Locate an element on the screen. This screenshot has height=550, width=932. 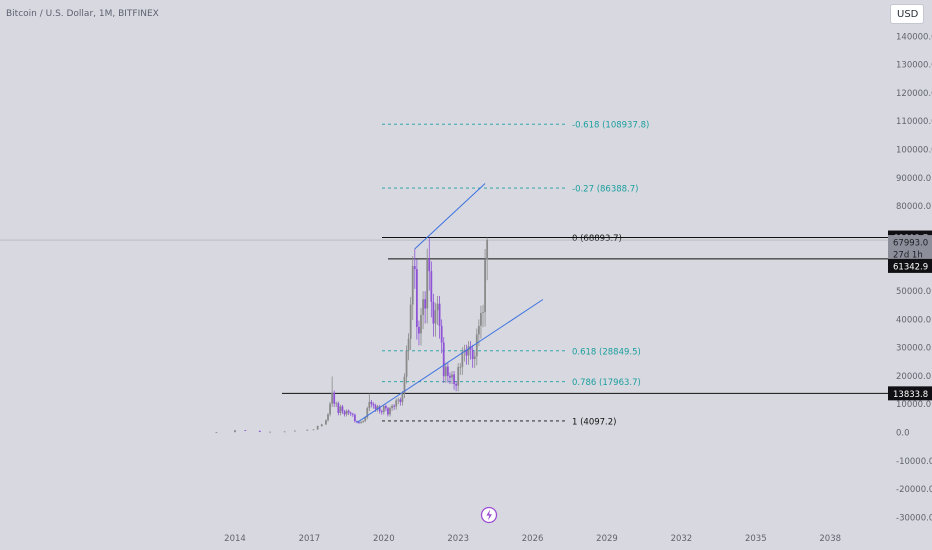
tag-67993: 67993.0 is located at coordinates (910, 242).